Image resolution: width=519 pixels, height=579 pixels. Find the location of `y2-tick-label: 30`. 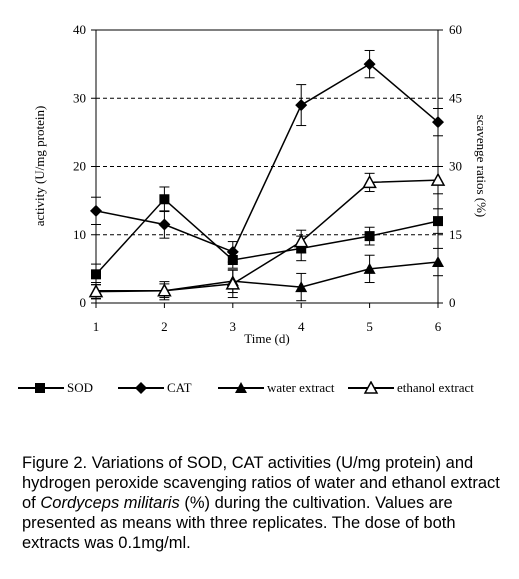

y2-tick-label: 30 is located at coordinates (455, 166).